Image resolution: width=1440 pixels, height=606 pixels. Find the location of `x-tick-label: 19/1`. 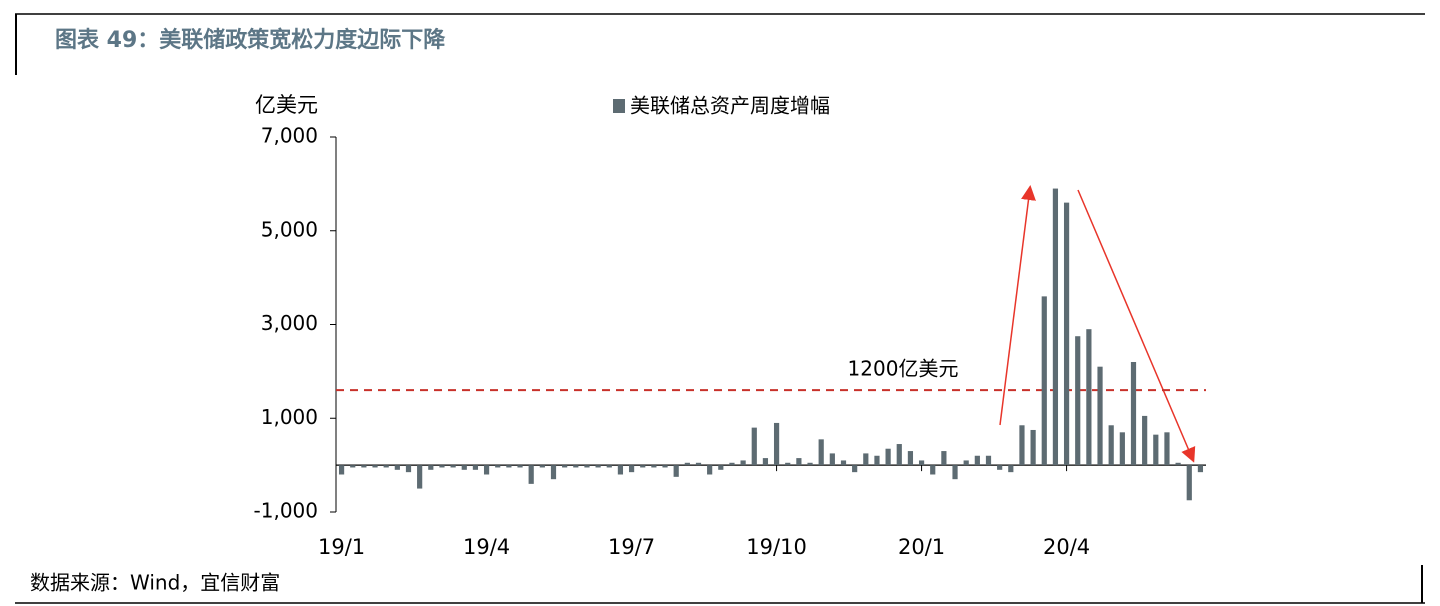

x-tick-label: 19/1 is located at coordinates (341, 547).